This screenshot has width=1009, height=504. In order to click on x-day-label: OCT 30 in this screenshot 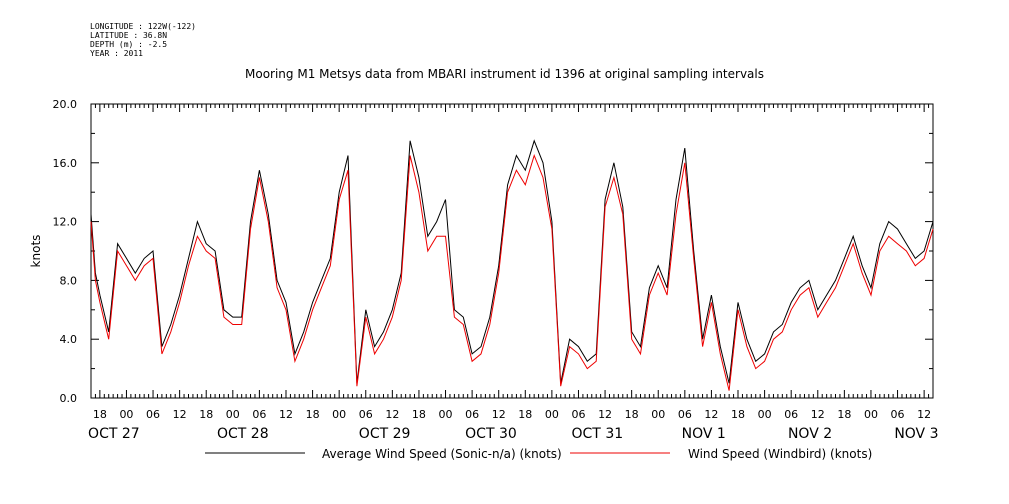, I will do `click(491, 434)`.